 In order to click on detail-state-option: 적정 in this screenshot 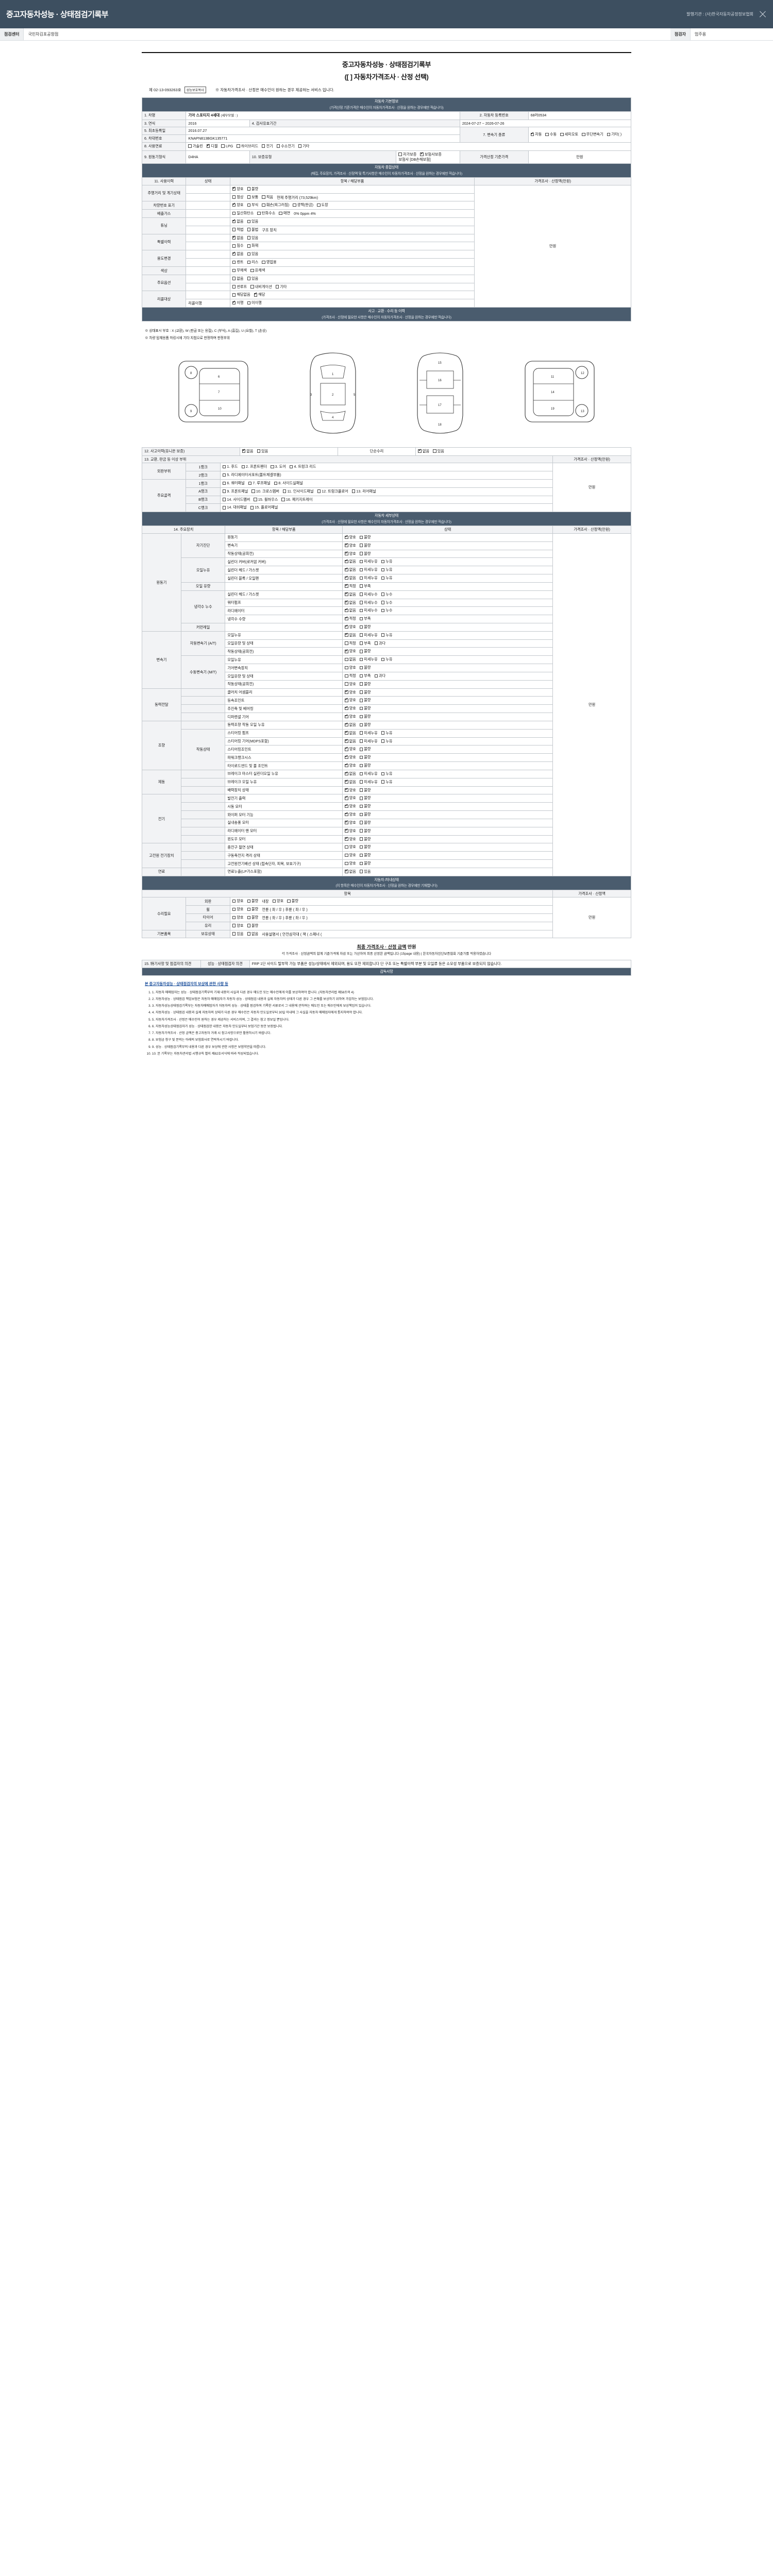, I will do `click(350, 586)`.